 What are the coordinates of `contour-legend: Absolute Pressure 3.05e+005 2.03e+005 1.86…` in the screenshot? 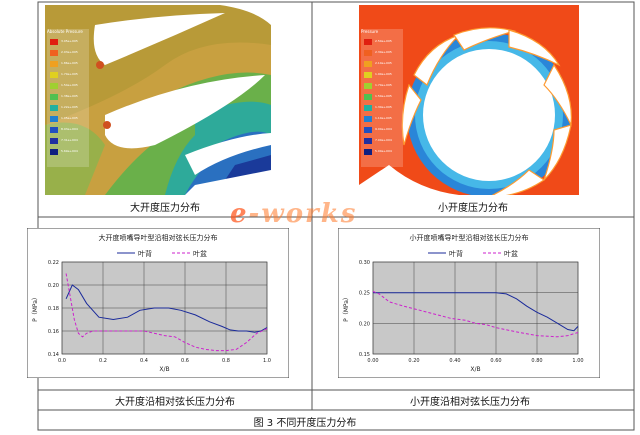 It's located at (68, 98).